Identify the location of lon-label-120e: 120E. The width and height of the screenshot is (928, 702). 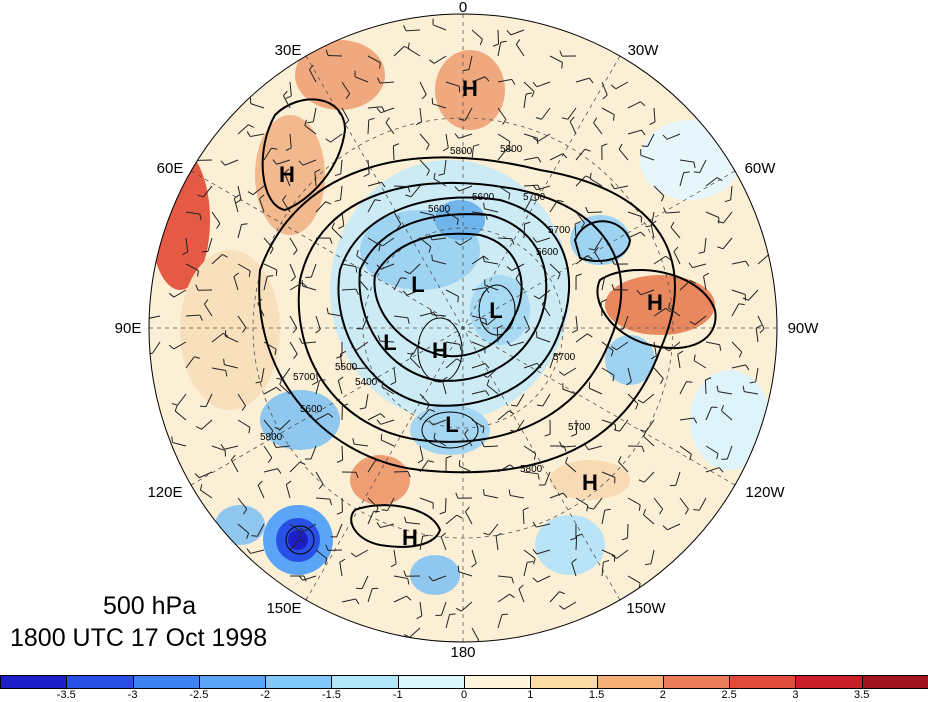
(164, 492).